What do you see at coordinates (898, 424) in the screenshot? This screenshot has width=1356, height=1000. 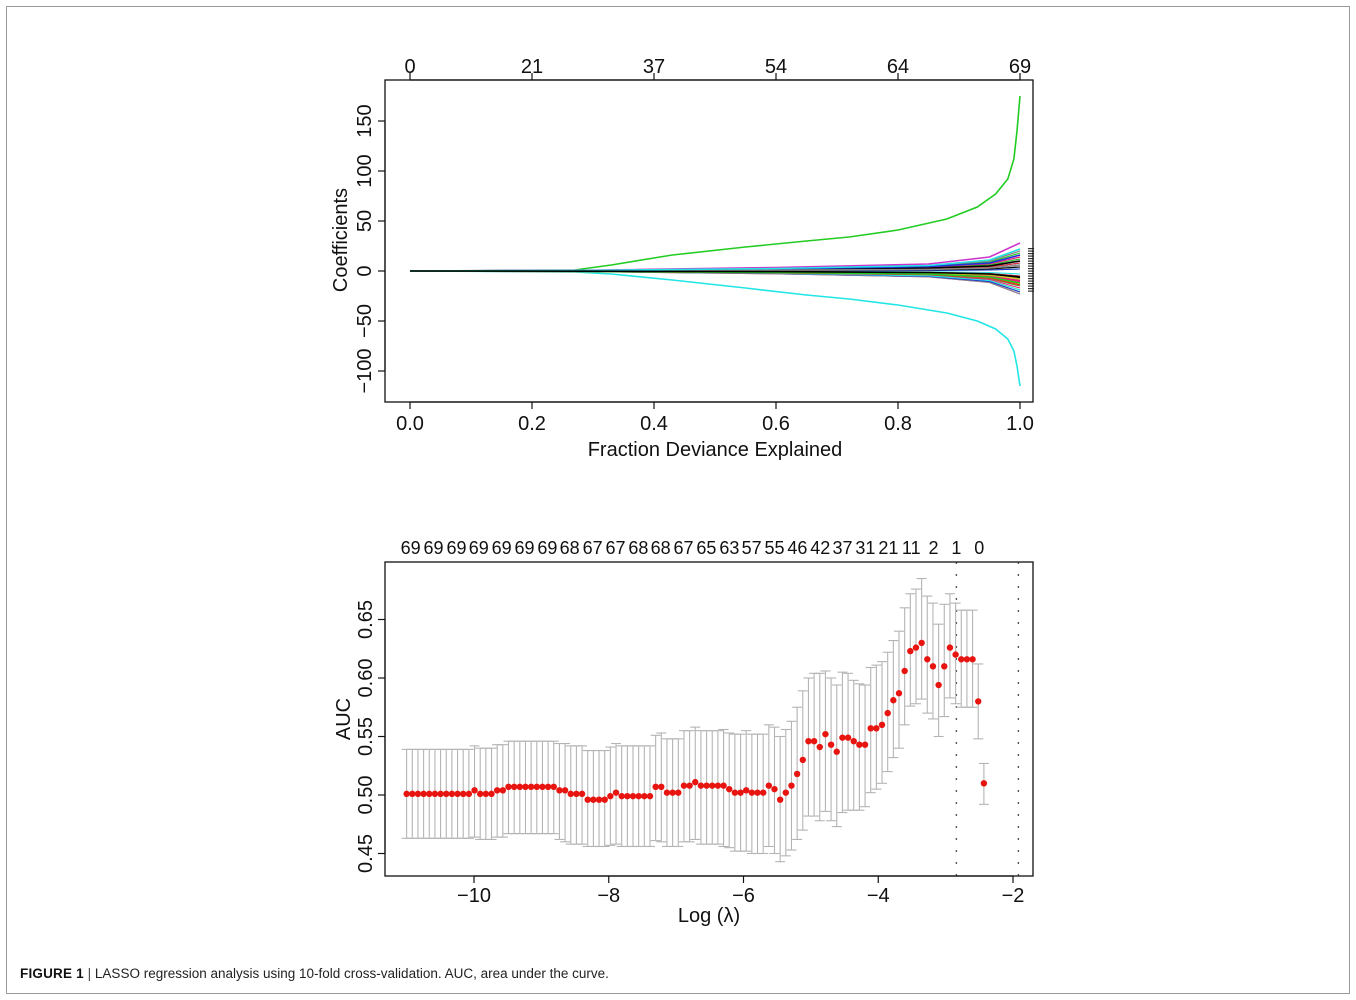 I see `x-tick-label: 0.8` at bounding box center [898, 424].